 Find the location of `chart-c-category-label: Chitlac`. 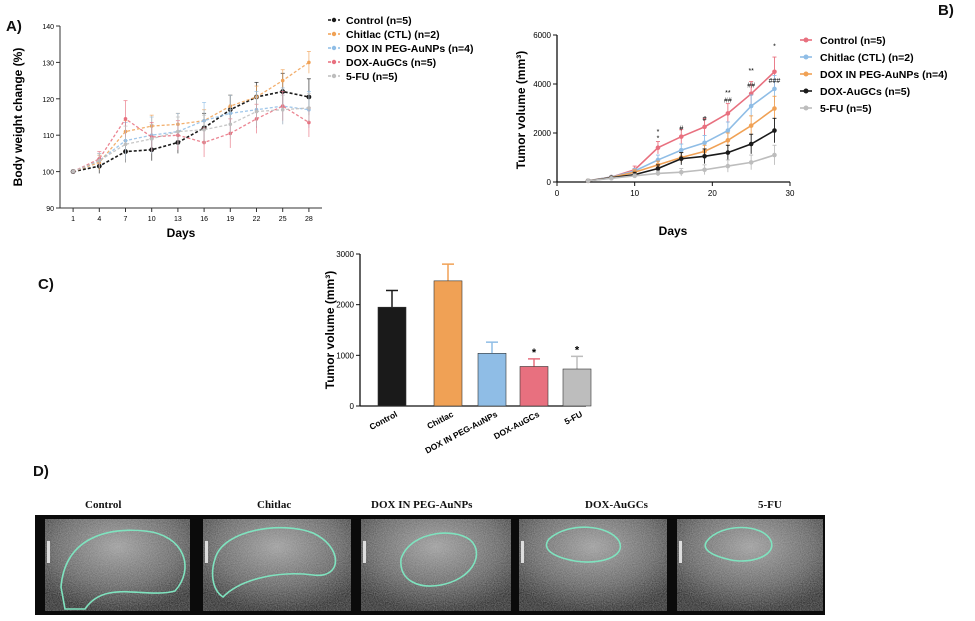

chart-c-category-label: Chitlac is located at coordinates (440, 420).